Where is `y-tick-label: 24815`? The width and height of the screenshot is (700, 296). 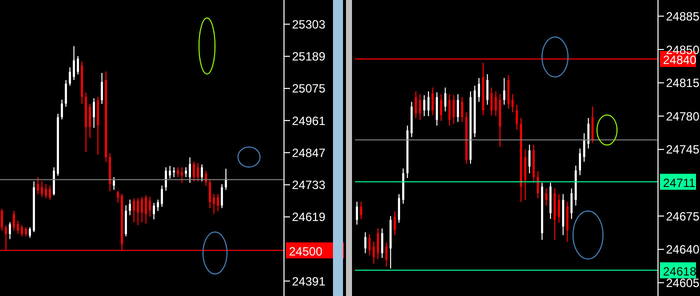
y-tick-label: 24815 is located at coordinates (683, 83).